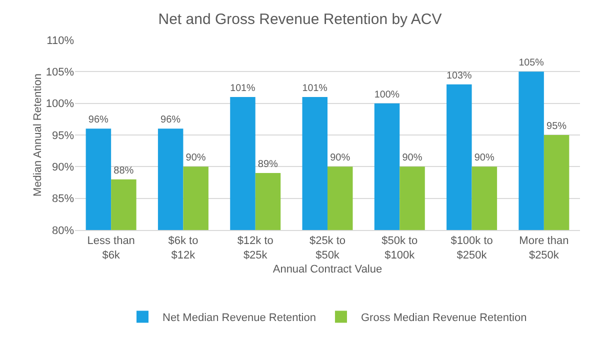  I want to click on legend-label: Gross Median Revenue Retention, so click(443, 318).